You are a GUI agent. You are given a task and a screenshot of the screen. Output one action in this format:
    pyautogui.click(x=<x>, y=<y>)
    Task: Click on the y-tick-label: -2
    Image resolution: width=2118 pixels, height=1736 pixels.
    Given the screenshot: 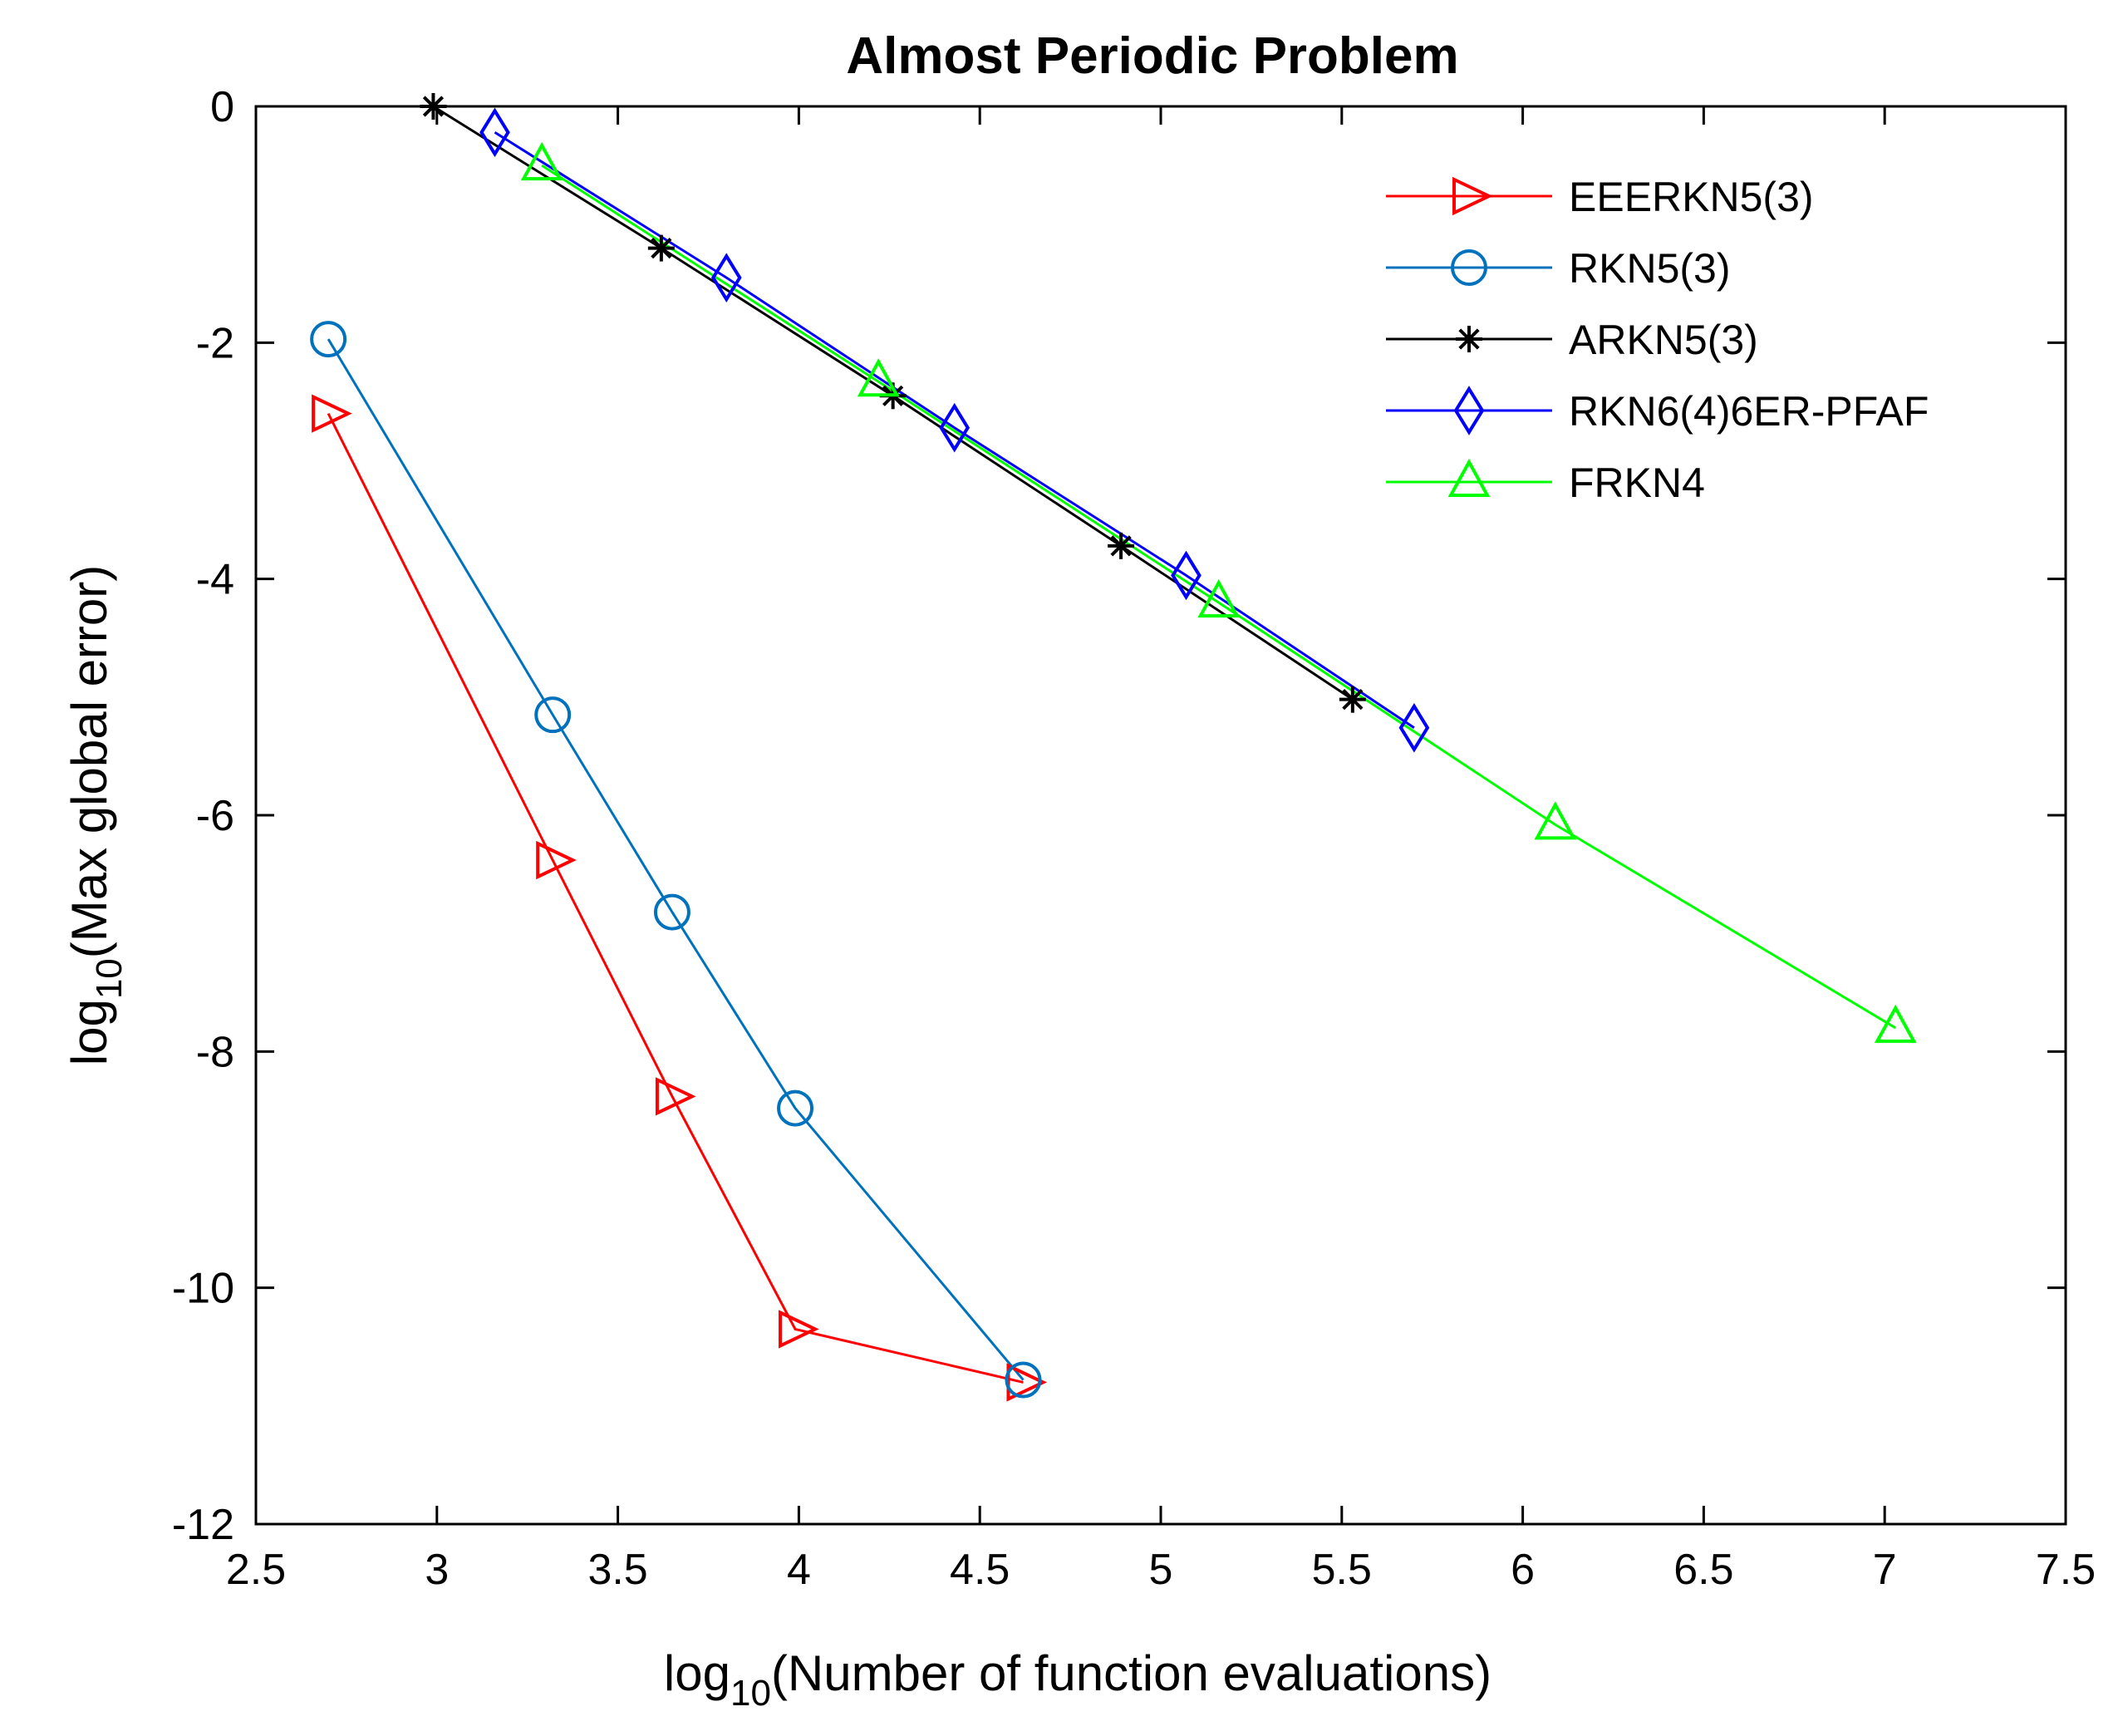 What is the action you would take?
    pyautogui.click(x=215, y=343)
    